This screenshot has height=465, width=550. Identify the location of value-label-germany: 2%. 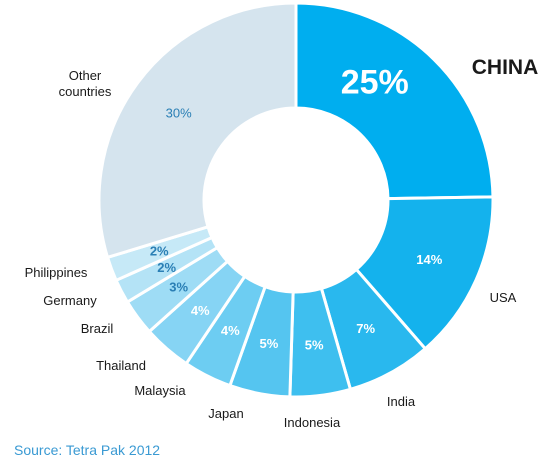
(166, 267).